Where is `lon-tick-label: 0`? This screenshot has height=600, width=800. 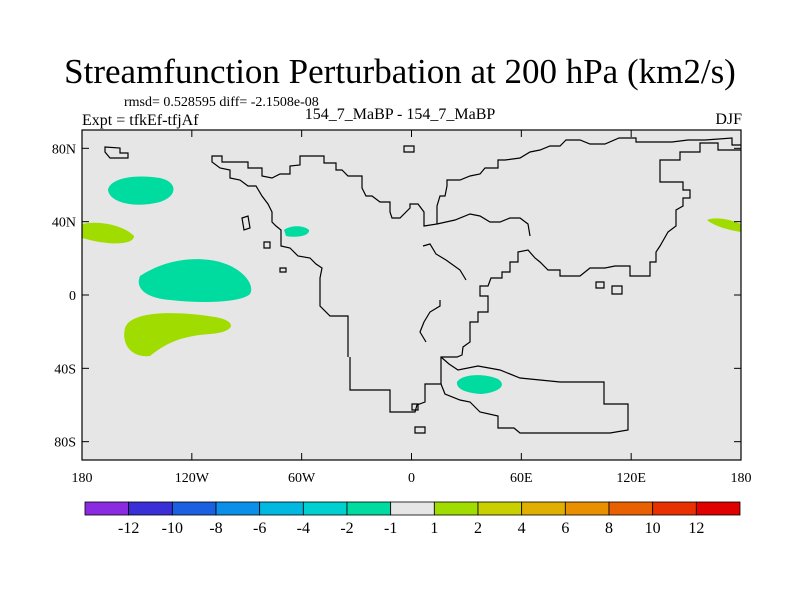
lon-tick-label: 0 is located at coordinates (411, 478).